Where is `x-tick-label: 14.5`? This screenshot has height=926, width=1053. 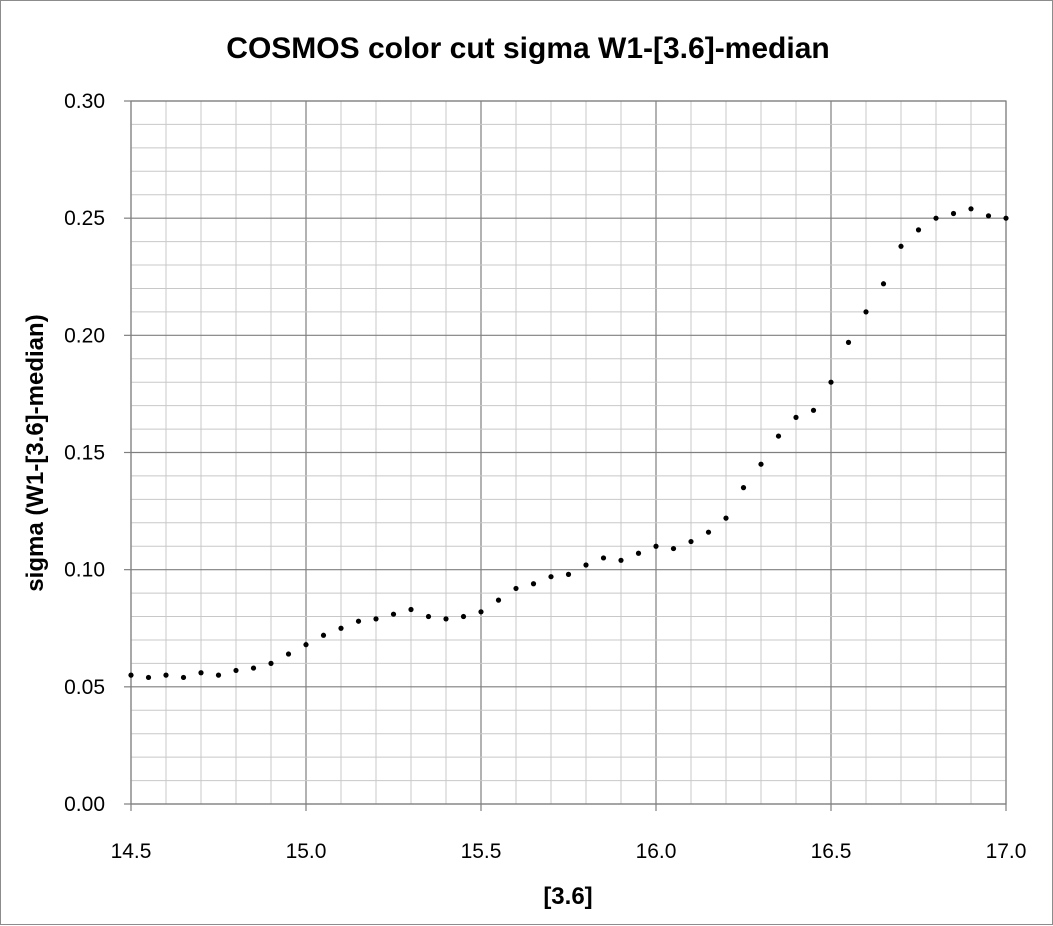 x-tick-label: 14.5 is located at coordinates (131, 851).